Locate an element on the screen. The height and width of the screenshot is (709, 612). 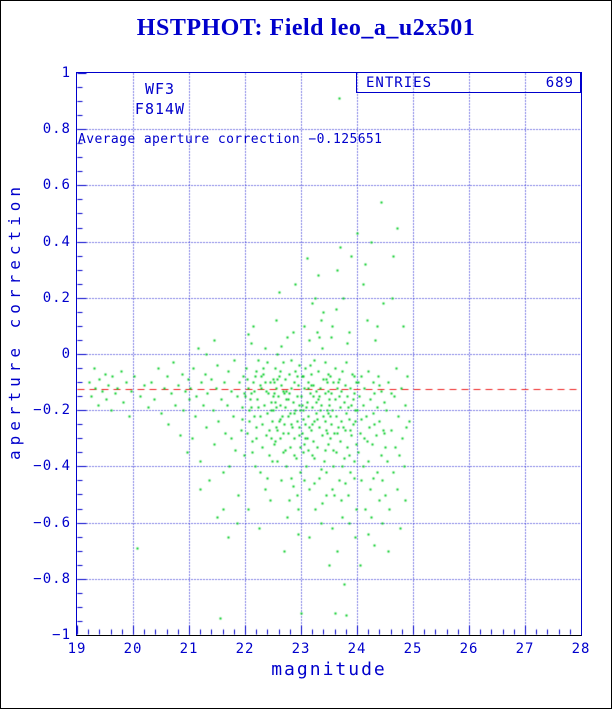
entries-label: ENTRIES is located at coordinates (399, 82).